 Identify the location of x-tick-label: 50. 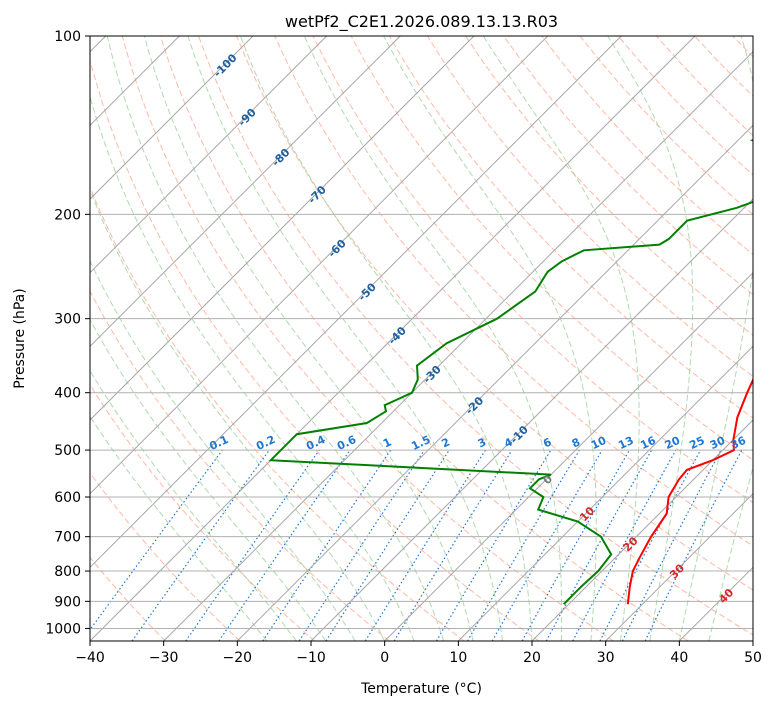
(753, 658).